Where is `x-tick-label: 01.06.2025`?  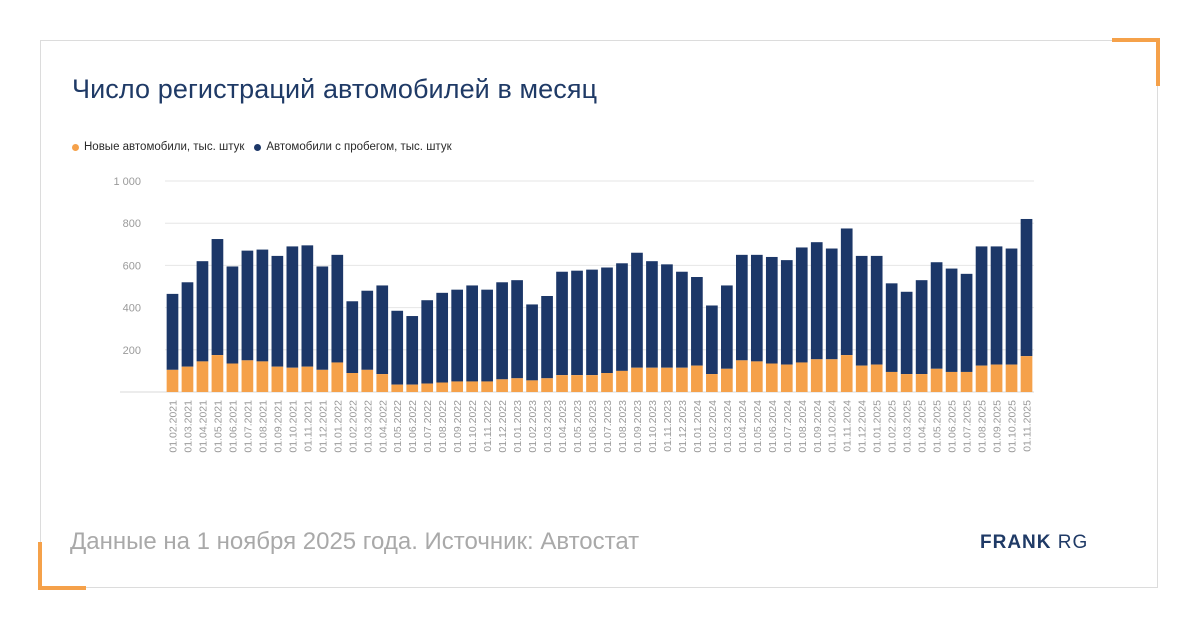 x-tick-label: 01.06.2025 is located at coordinates (953, 426).